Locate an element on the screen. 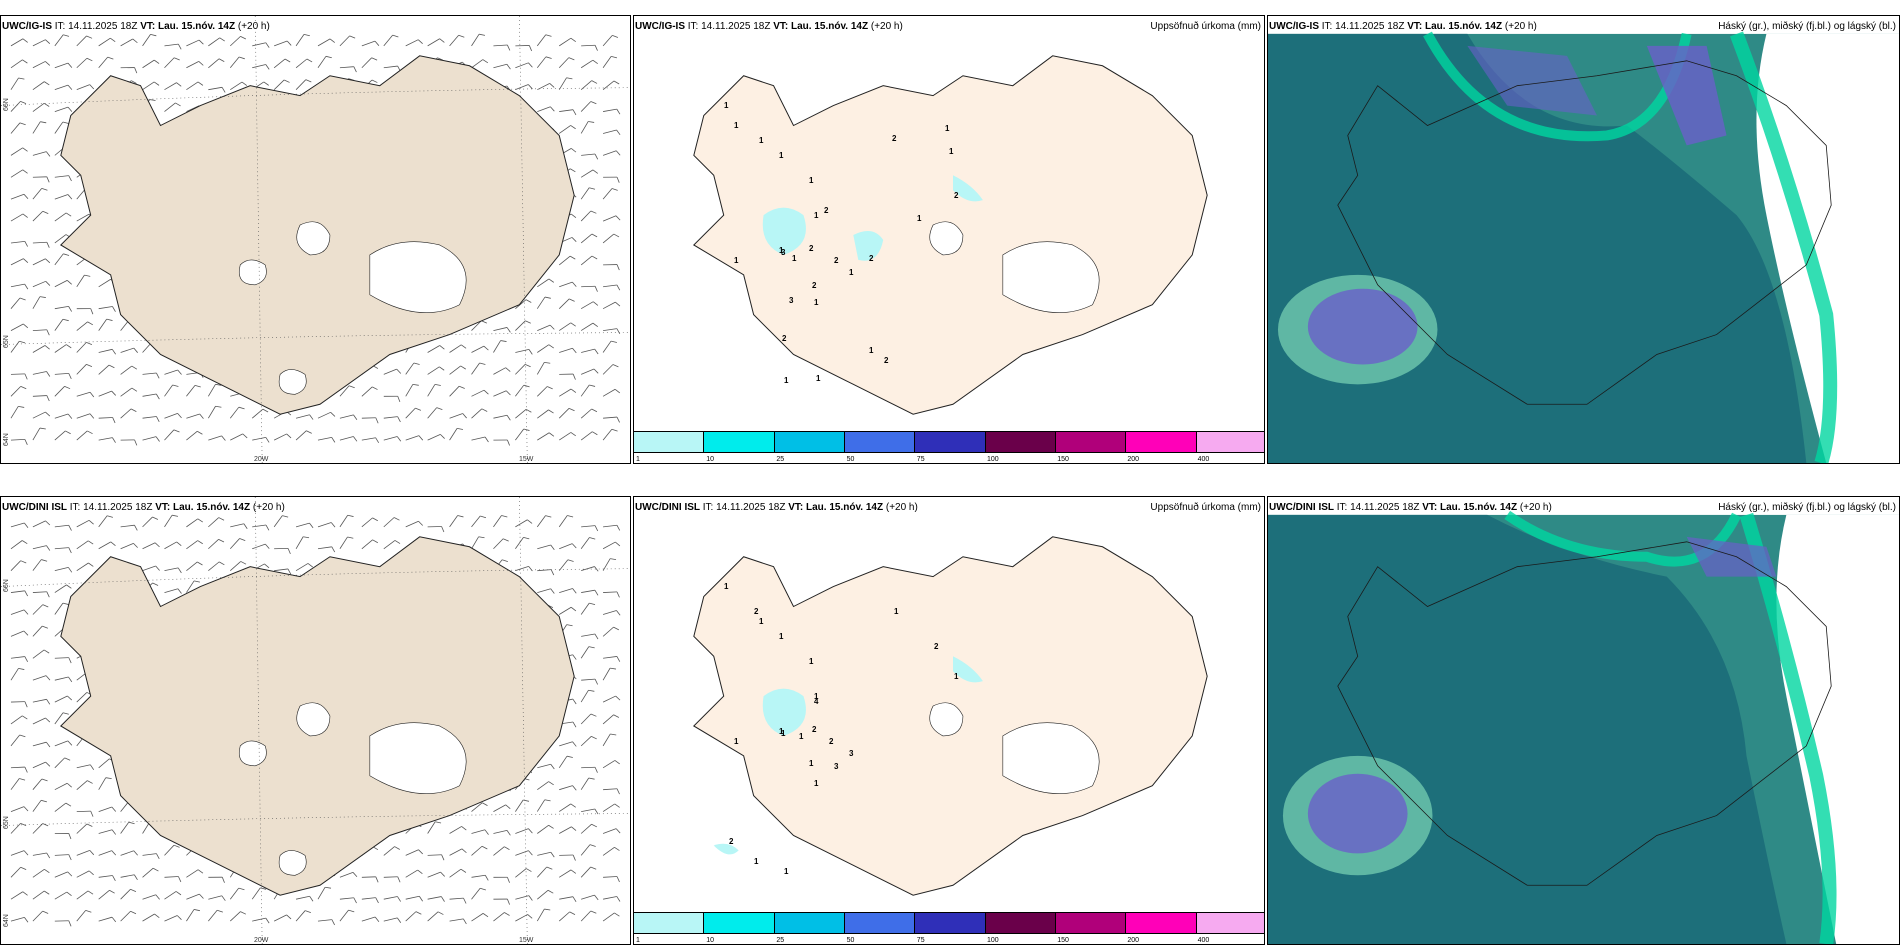 Image resolution: width=1900 pixels, height=950 pixels. precip-area is located at coordinates (784, 231).